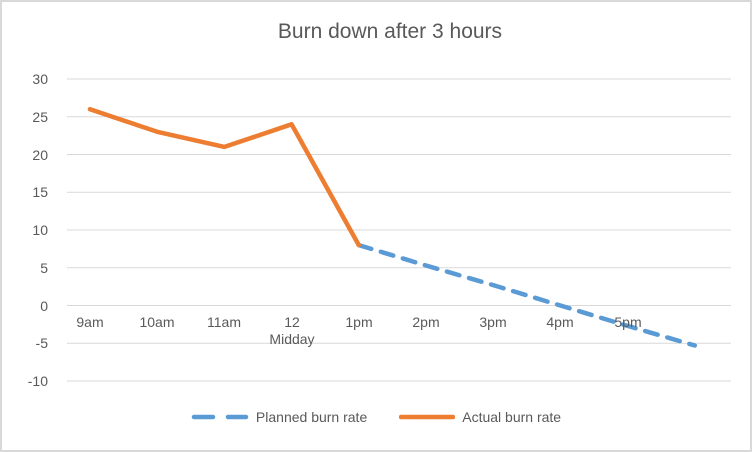 The image size is (752, 452). What do you see at coordinates (426, 322) in the screenshot?
I see `x-axis-label: 2pm` at bounding box center [426, 322].